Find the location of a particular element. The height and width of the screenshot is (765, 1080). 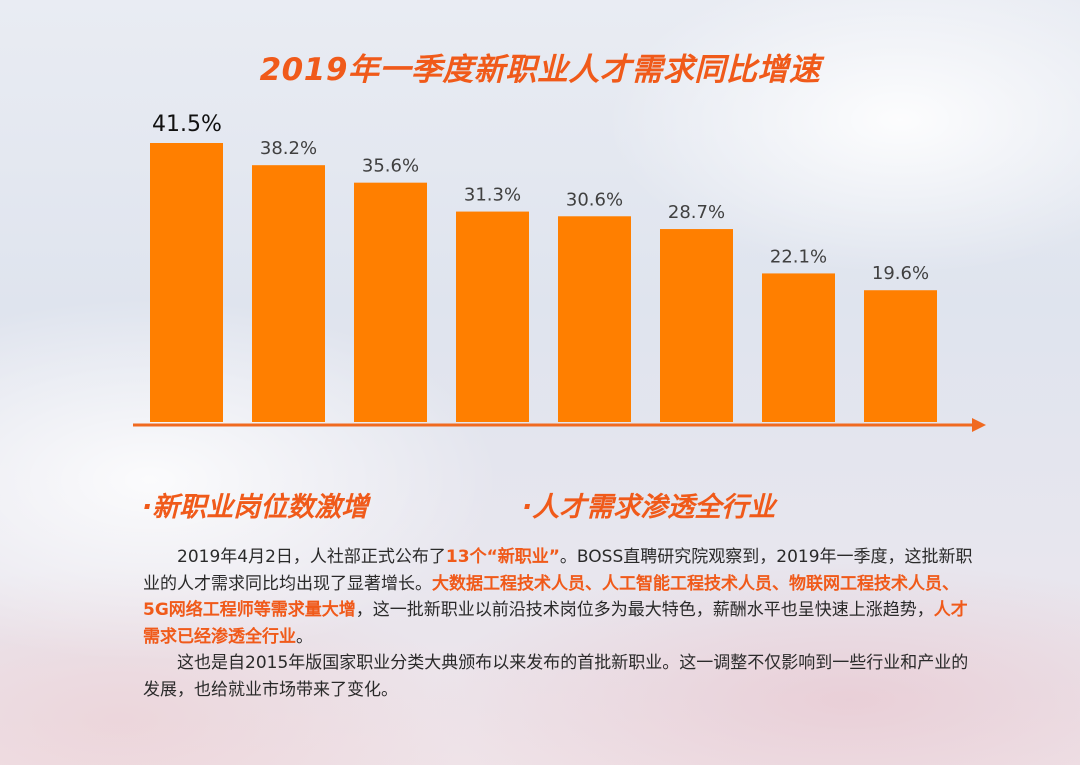

paragraph-1-text-4: 。 is located at coordinates (304, 636).